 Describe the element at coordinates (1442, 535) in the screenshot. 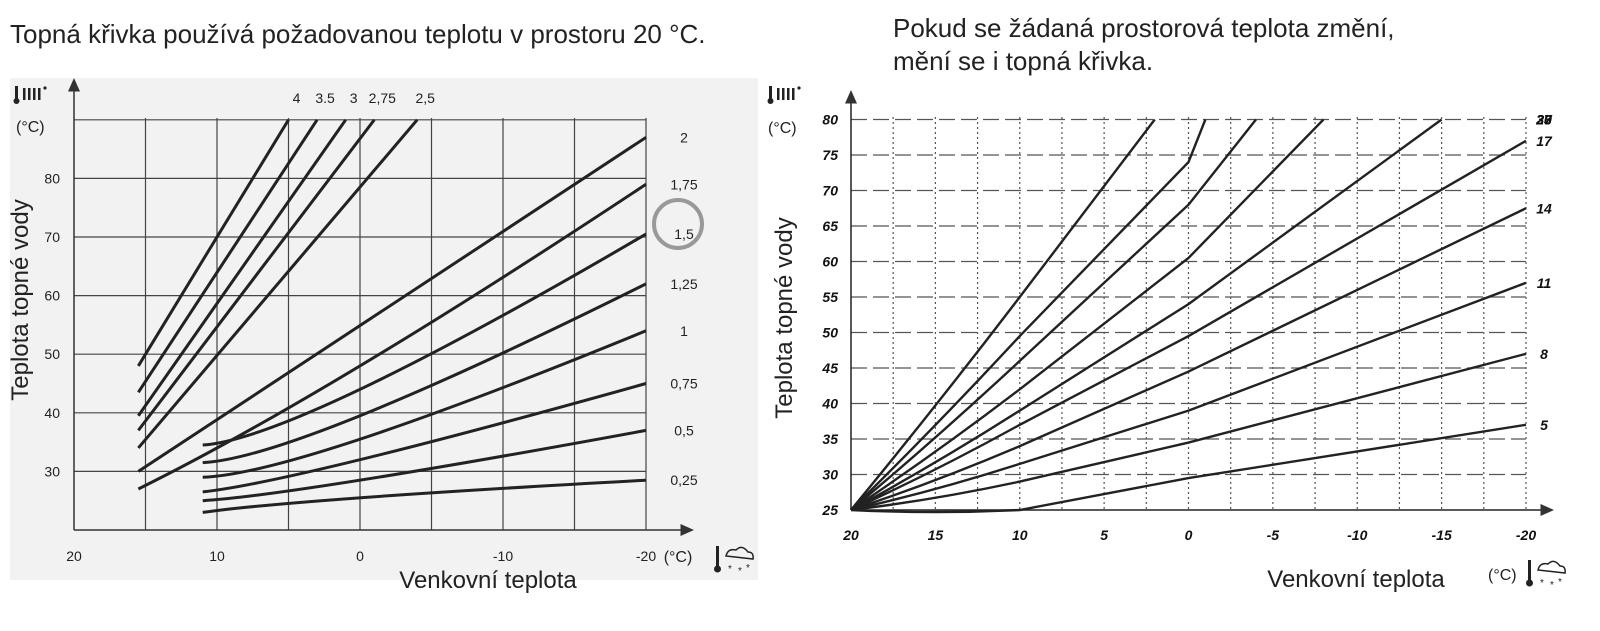

I see `x-tick-label: -15` at that location.